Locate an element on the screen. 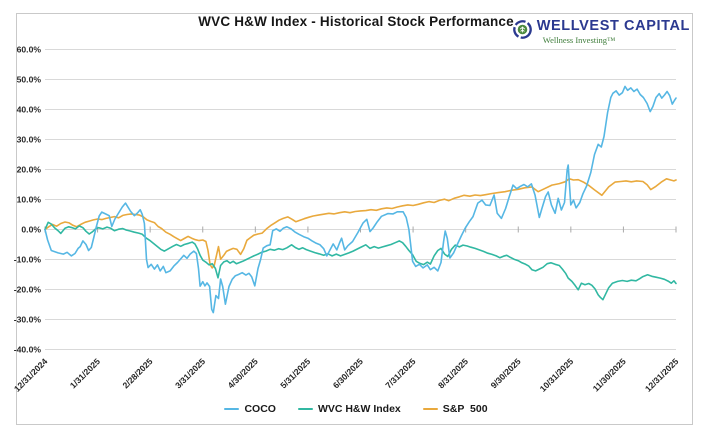 The image size is (712, 442). x-axis-label: 7/31/2025 is located at coordinates (400, 373).